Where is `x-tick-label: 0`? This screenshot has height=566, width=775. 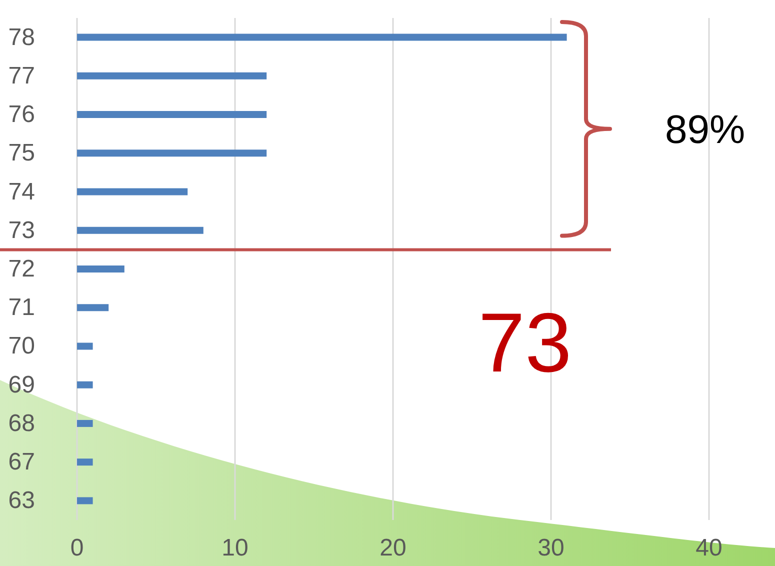
x-tick-label: 0 is located at coordinates (77, 548).